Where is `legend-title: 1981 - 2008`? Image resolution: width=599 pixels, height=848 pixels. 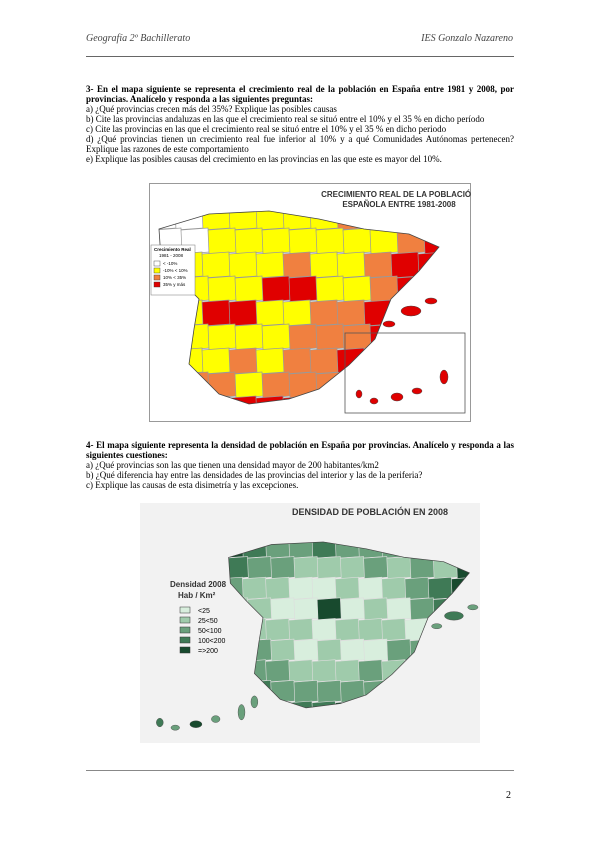
legend-title: 1981 - 2008 is located at coordinates (171, 255).